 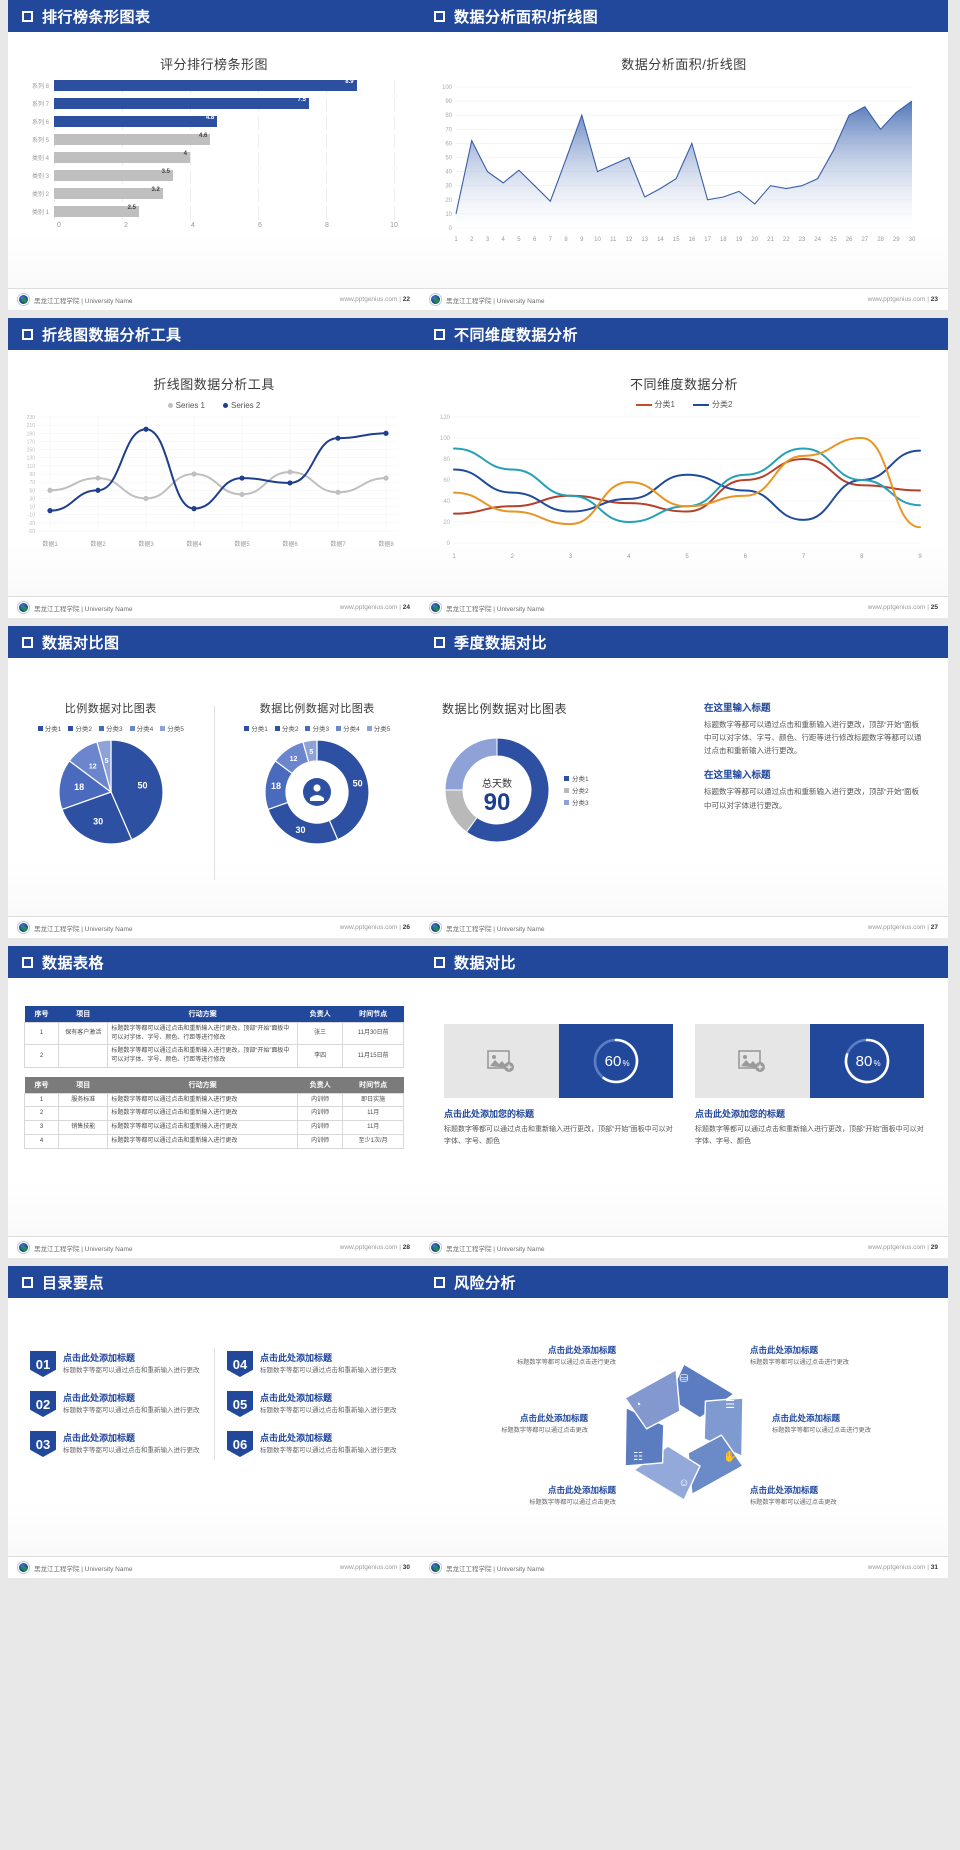 I want to click on index-item: 04 点击此处添加标题 标题数字等都可以通过点击和重新输入进行更改, so click(x=312, y=1364).